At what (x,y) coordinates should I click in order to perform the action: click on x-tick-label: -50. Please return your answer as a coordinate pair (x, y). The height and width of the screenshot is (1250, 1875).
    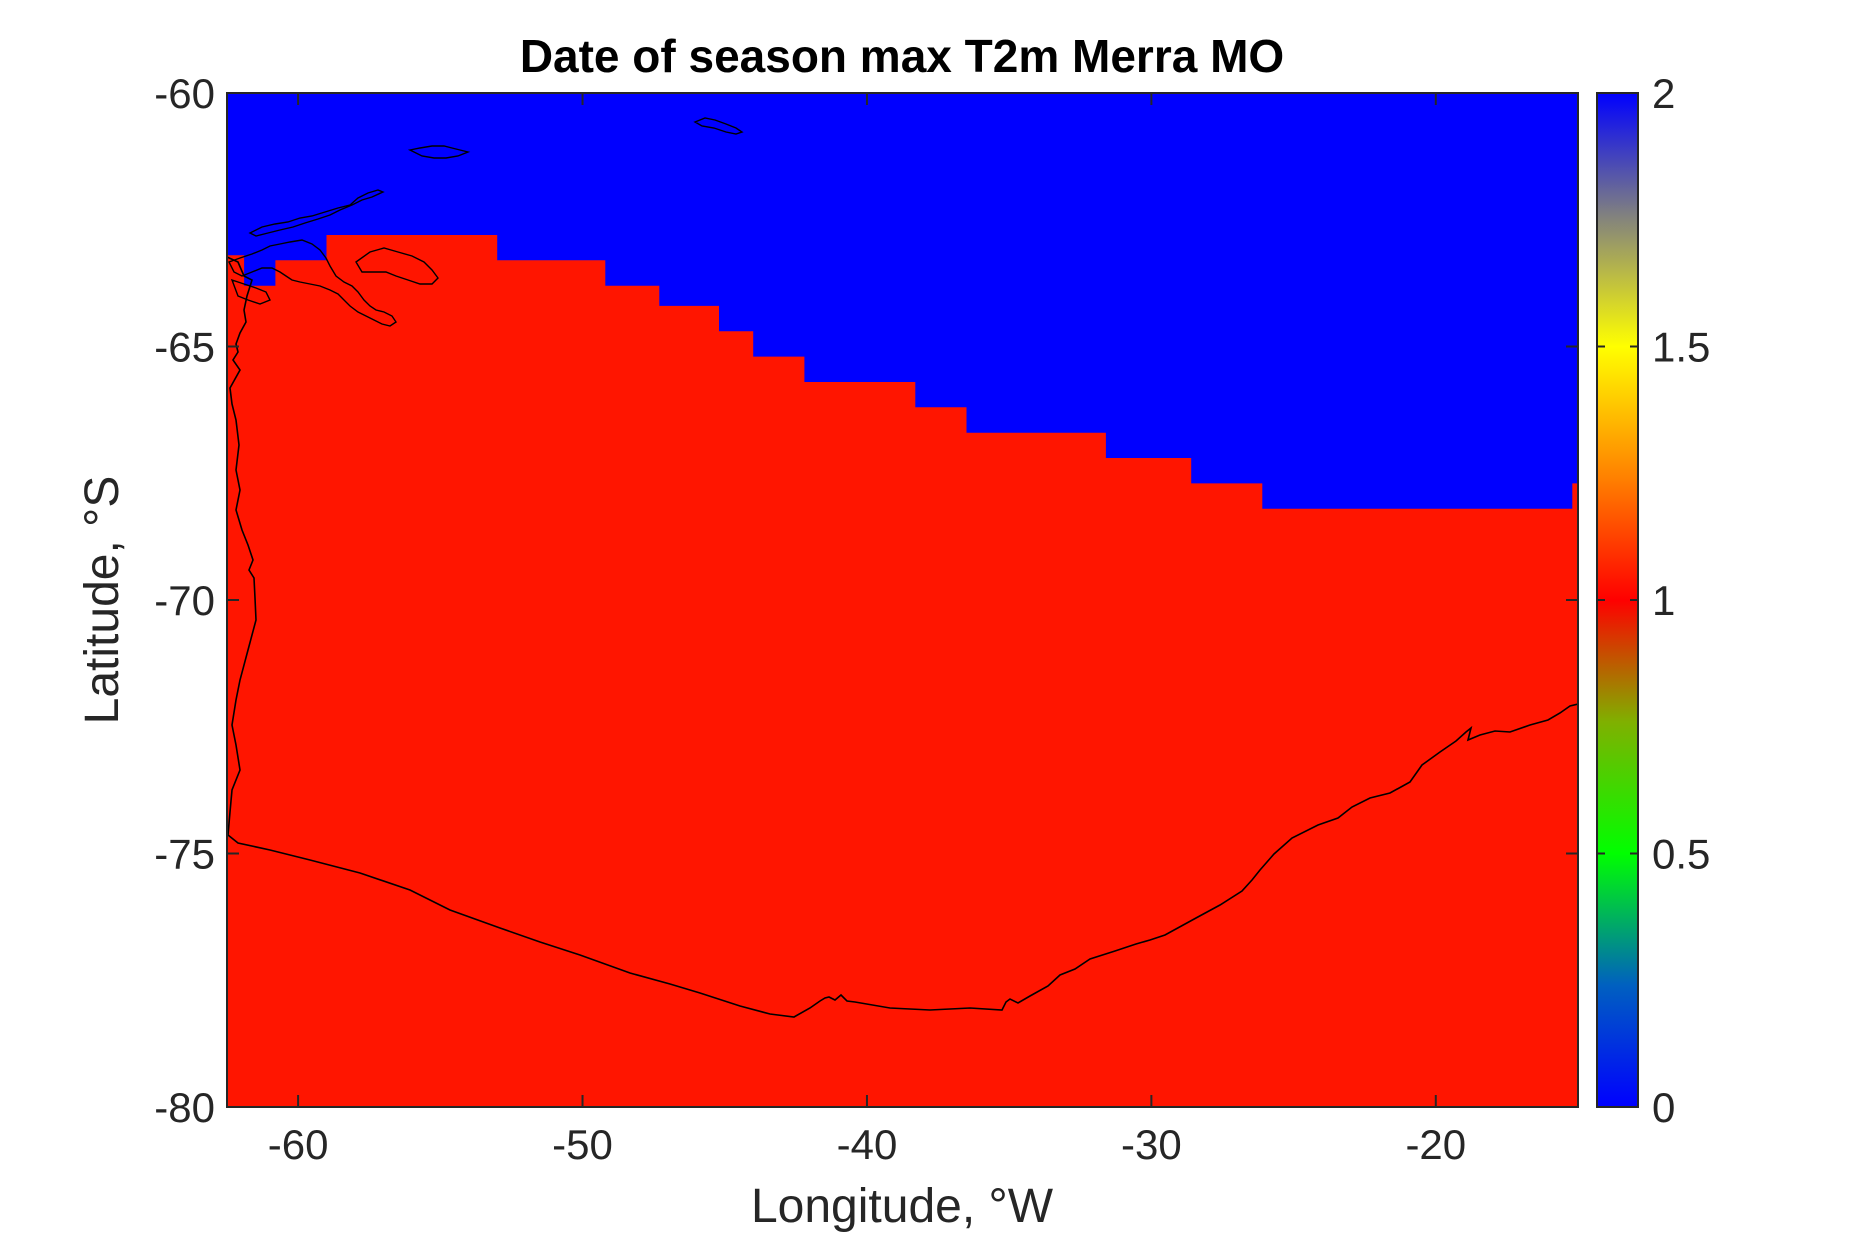
    Looking at the image, I should click on (582, 1144).